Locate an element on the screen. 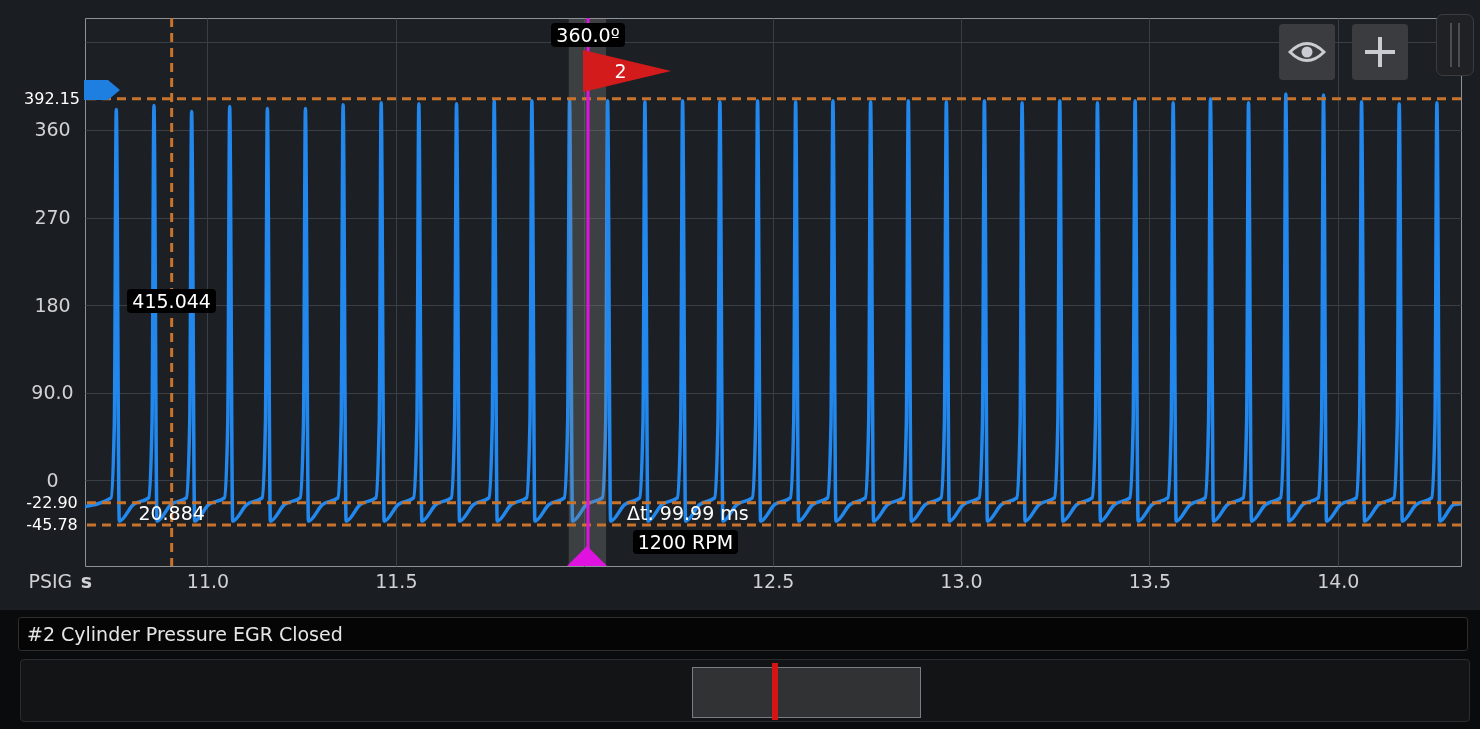  y-tick-label: 270 is located at coordinates (52, 217).